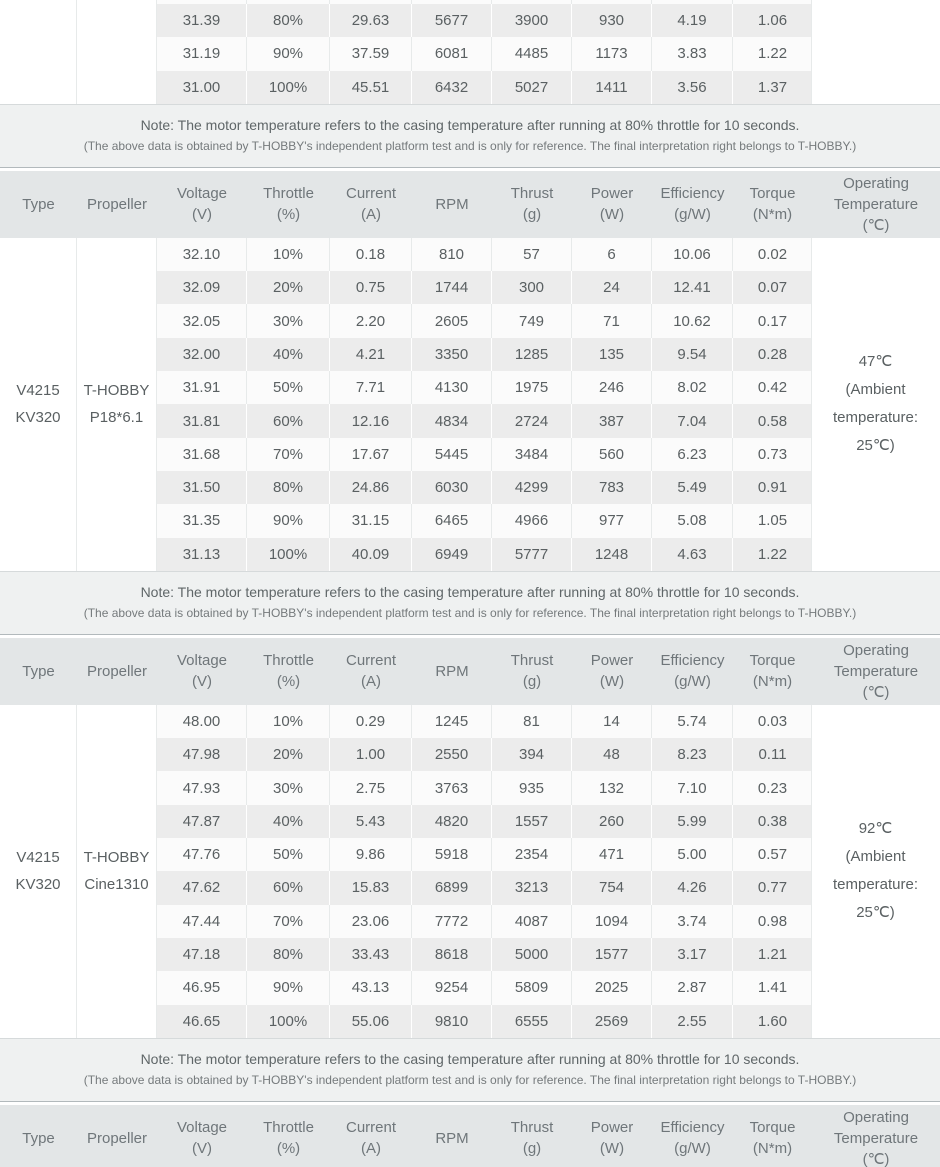 Image resolution: width=940 pixels, height=1167 pixels. What do you see at coordinates (772, 215) in the screenshot?
I see `column-header-unit: (N*m)` at bounding box center [772, 215].